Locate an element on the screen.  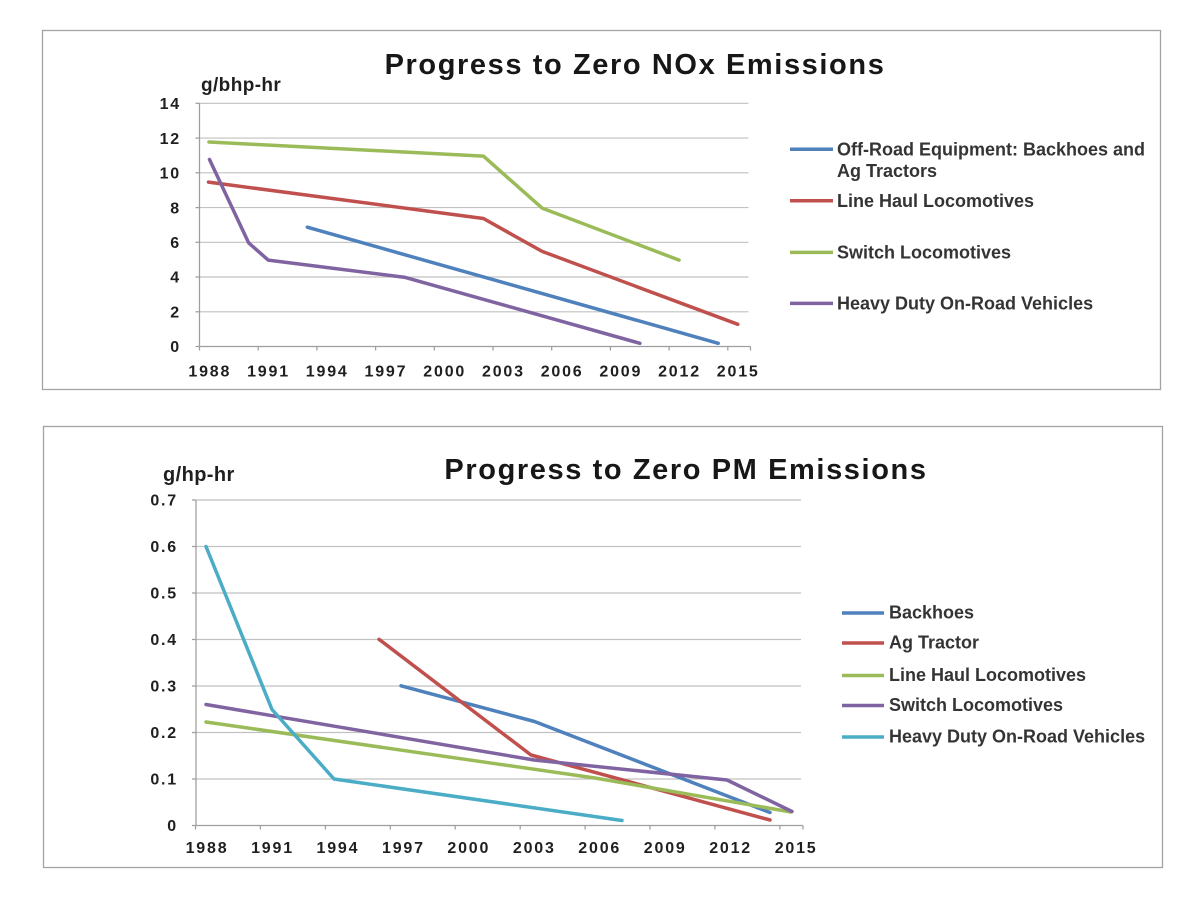
svg-text:Off-Road Equipment: Backhoes a: Off-Road Equipment: Backhoes and is located at coordinates (991, 149).